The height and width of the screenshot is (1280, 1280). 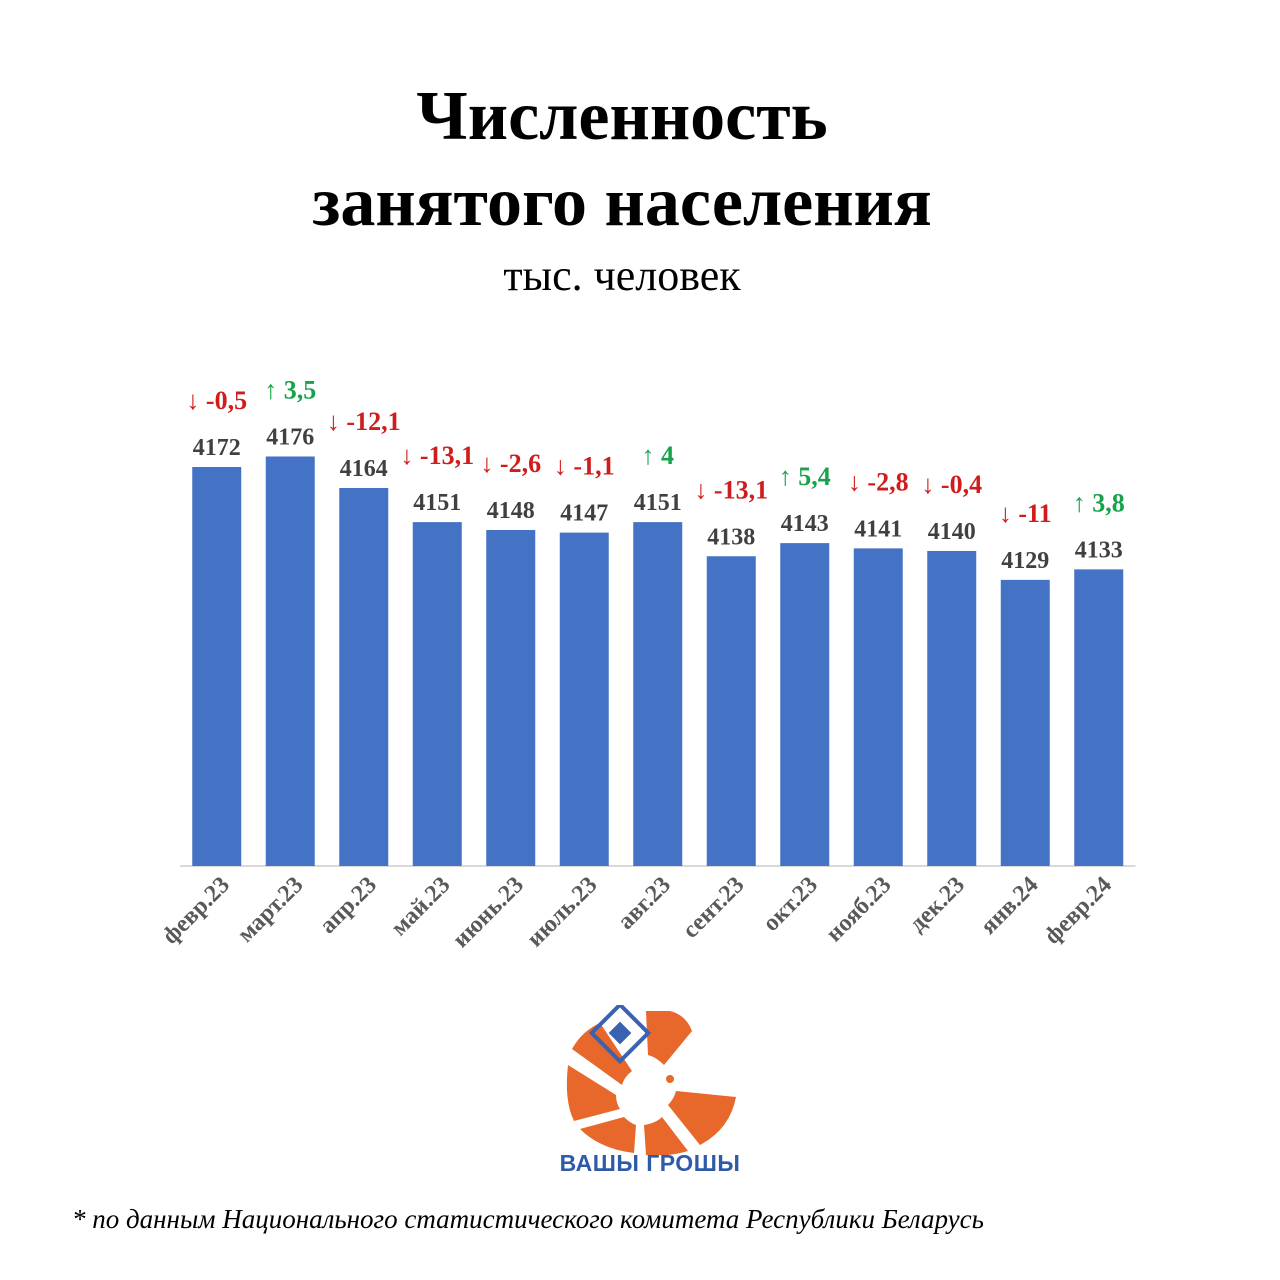 I want to click on logo-dot, so click(x=670, y=1079).